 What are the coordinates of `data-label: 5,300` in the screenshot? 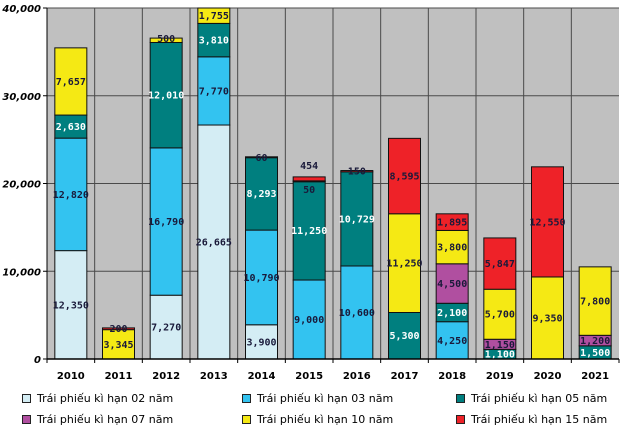 It's located at (404, 336).